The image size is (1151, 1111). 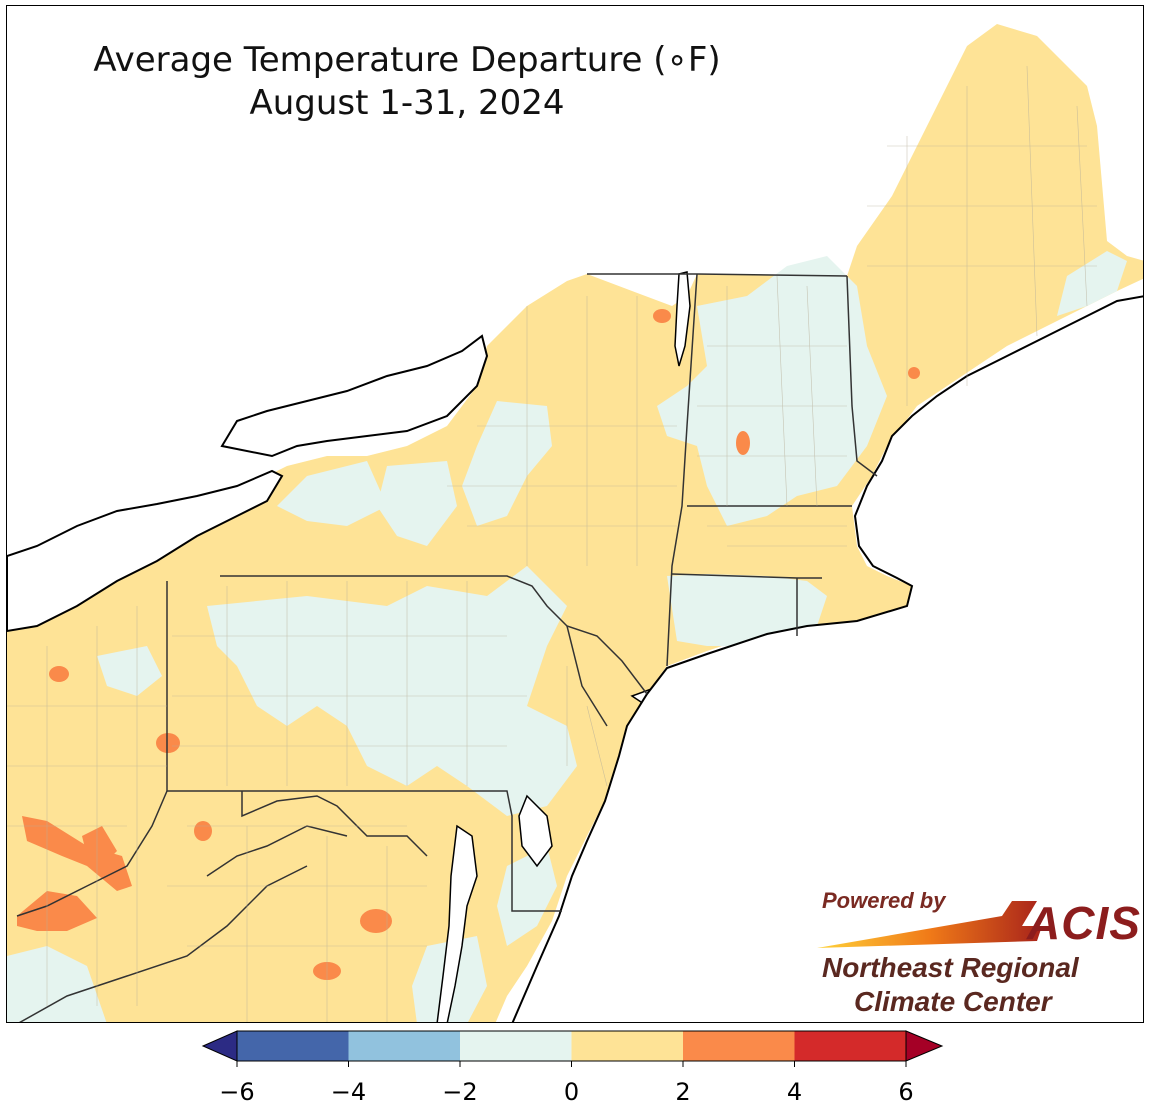 I want to click on delaware-bay, so click(x=535, y=831).